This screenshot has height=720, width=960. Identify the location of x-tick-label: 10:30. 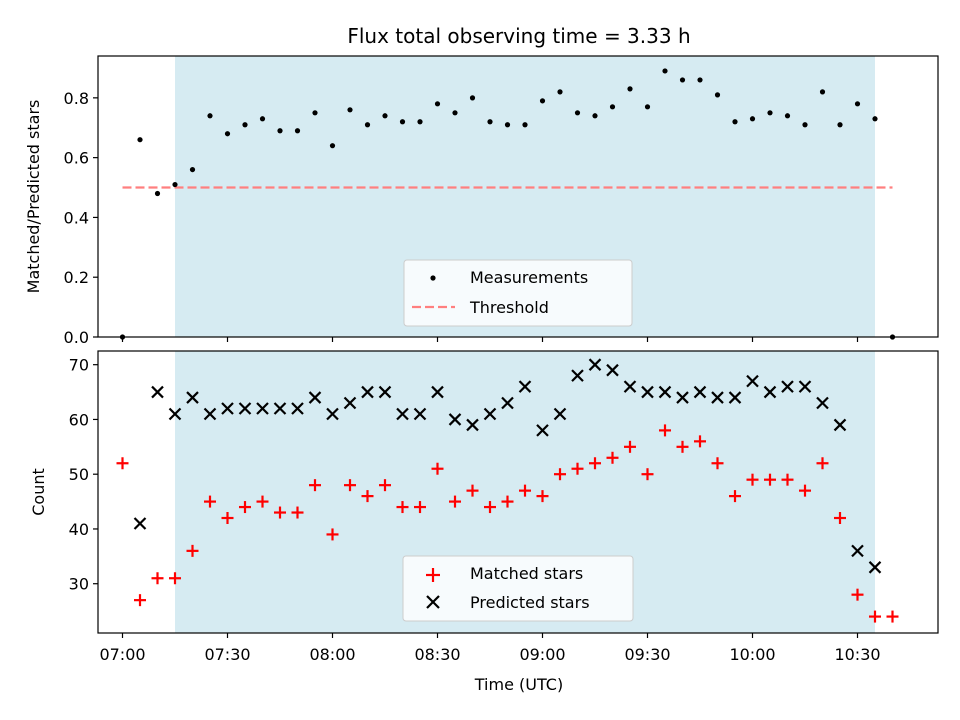
(857, 654).